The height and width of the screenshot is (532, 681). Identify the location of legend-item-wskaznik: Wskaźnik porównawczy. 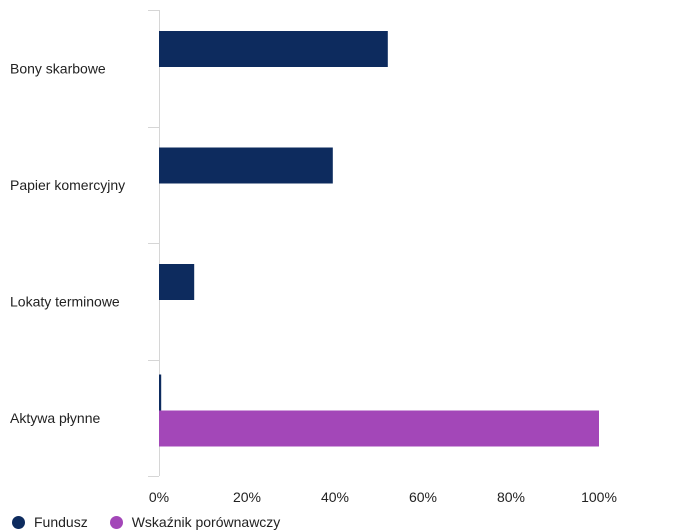
(195, 522).